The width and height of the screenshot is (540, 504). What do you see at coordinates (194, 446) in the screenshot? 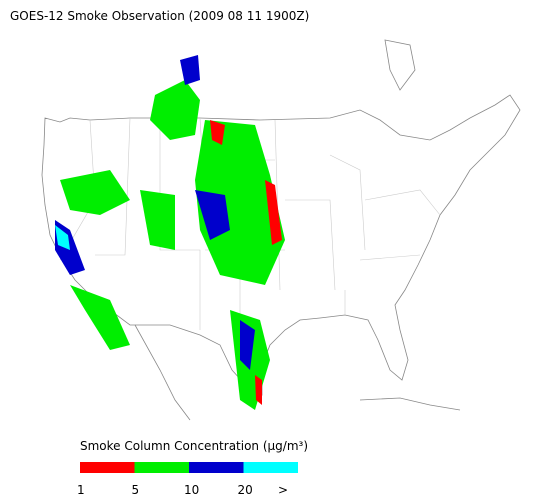
I see `legend-label: Smoke Column Concentration (μg/m³)` at bounding box center [194, 446].